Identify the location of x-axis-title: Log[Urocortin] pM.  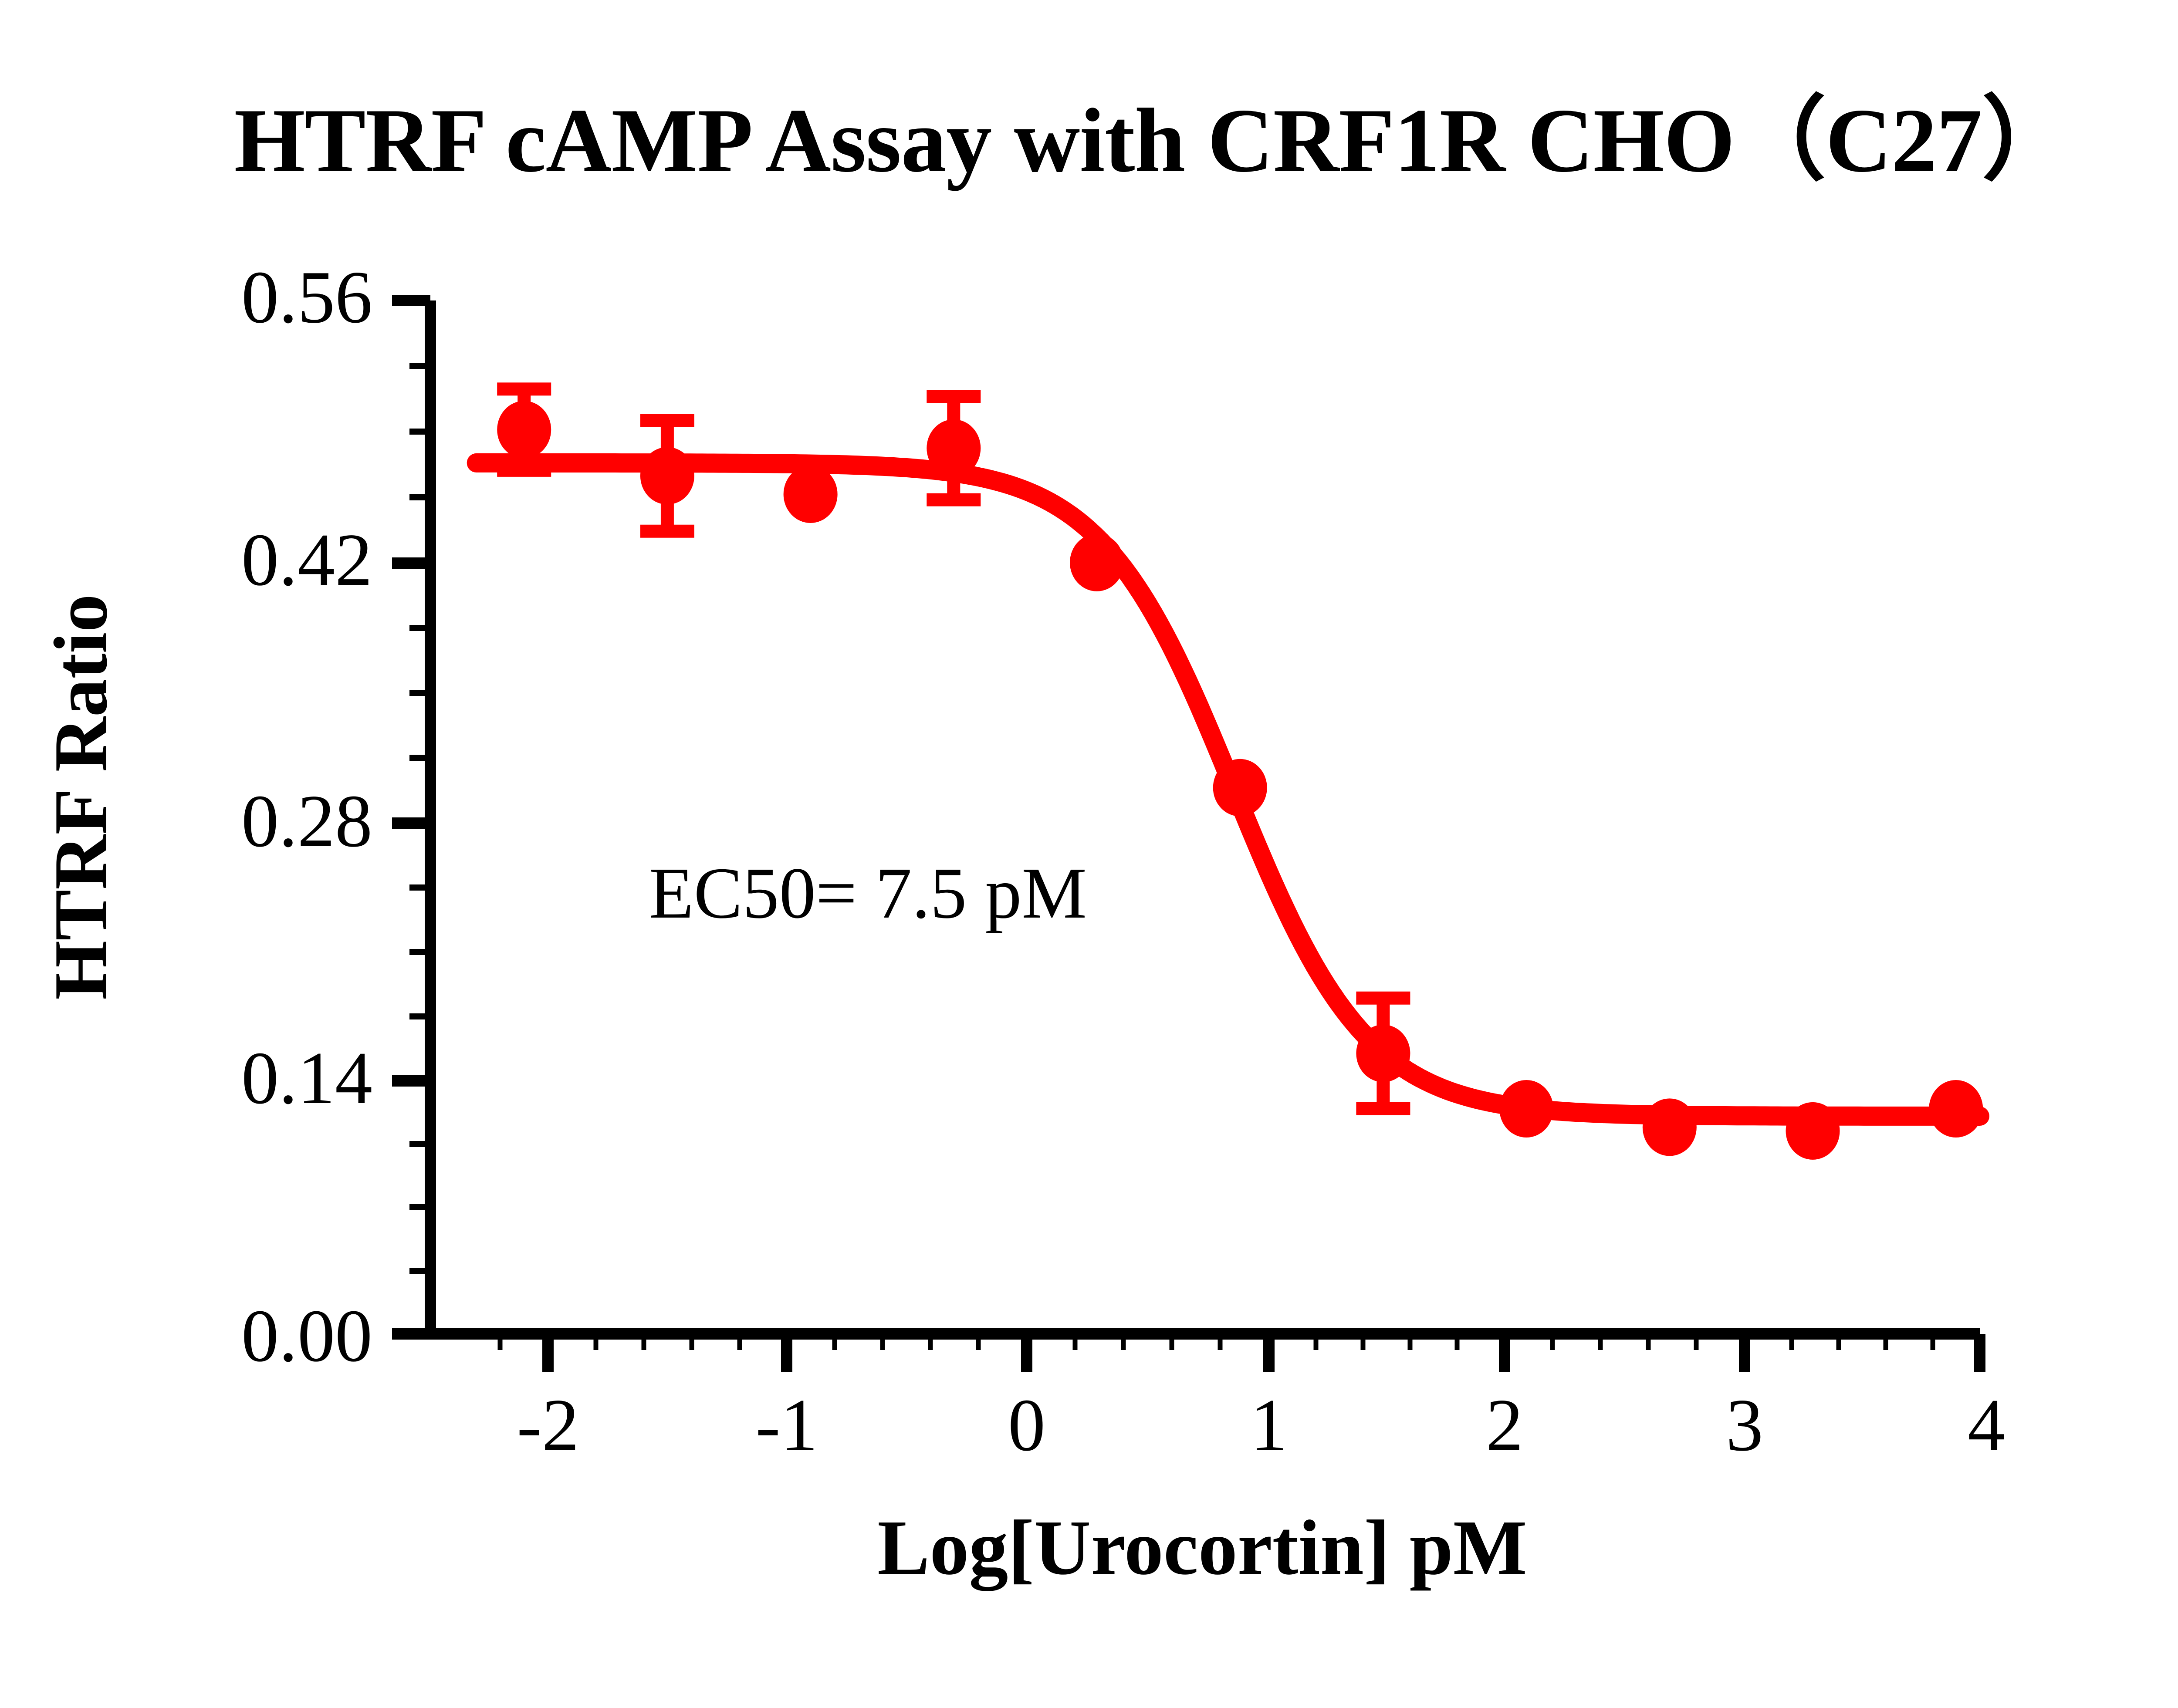
(1202, 1547).